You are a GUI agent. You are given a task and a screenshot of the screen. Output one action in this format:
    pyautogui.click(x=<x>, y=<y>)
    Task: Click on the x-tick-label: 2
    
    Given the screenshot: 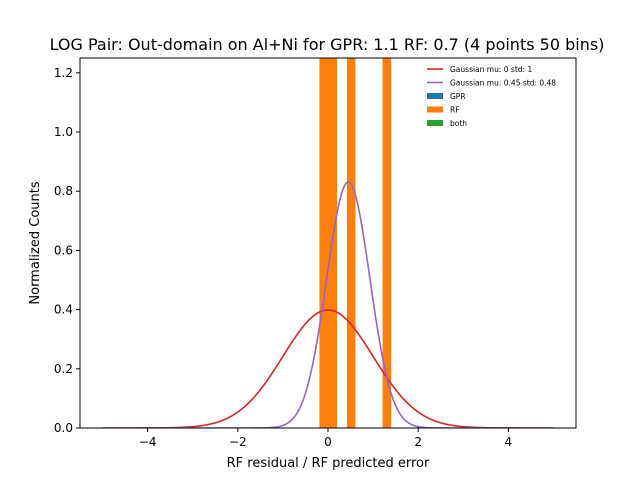 What is the action you would take?
    pyautogui.click(x=418, y=442)
    